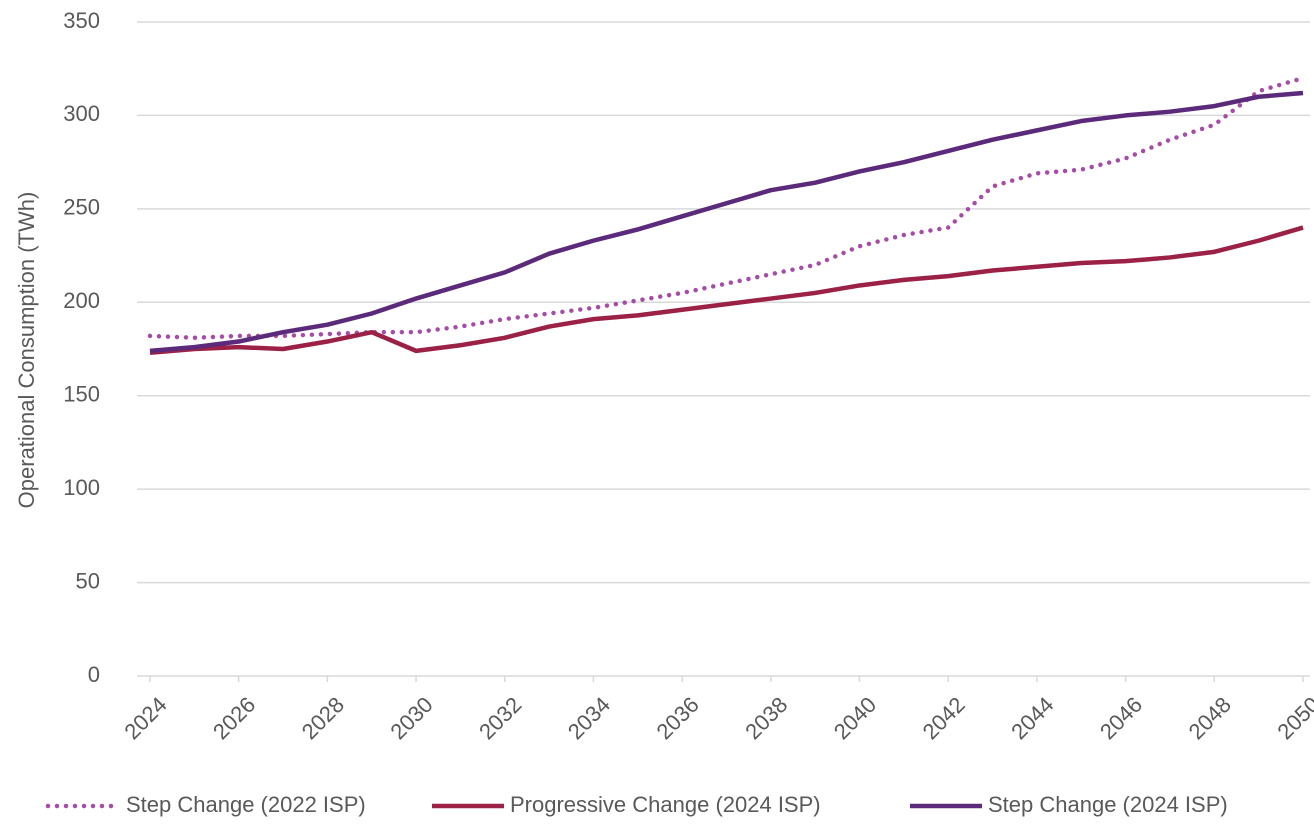  I want to click on x-tick-label: 2026, so click(234, 718).